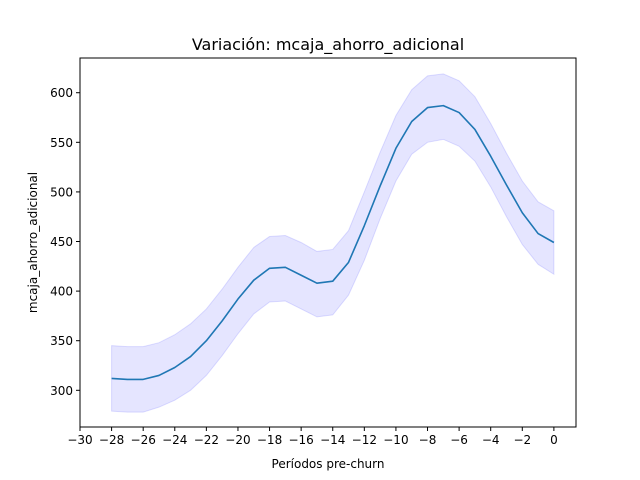  What do you see at coordinates (61, 292) in the screenshot?
I see `y-tick-label: 400` at bounding box center [61, 292].